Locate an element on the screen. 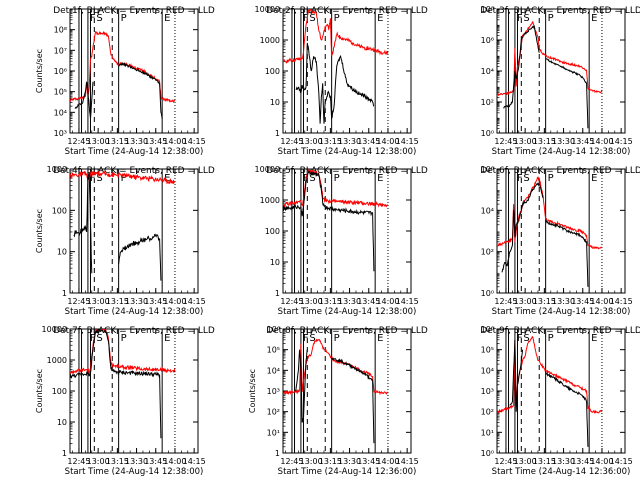 Image resolution: width=640 pixels, height=480 pixels. panel-title: Det 1f, BLACK = Events, RED = LLD is located at coordinates (134, 11).